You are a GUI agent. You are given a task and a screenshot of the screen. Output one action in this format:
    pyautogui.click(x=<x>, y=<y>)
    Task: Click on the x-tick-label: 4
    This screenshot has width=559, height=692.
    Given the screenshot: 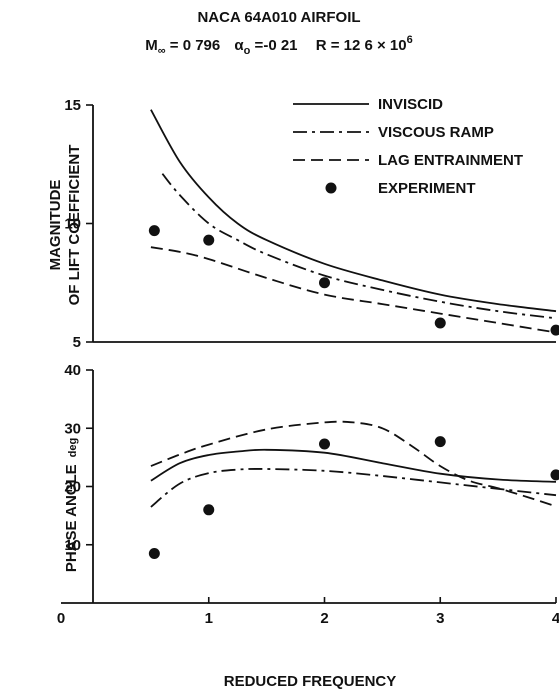 What is the action you would take?
    pyautogui.click(x=555, y=618)
    